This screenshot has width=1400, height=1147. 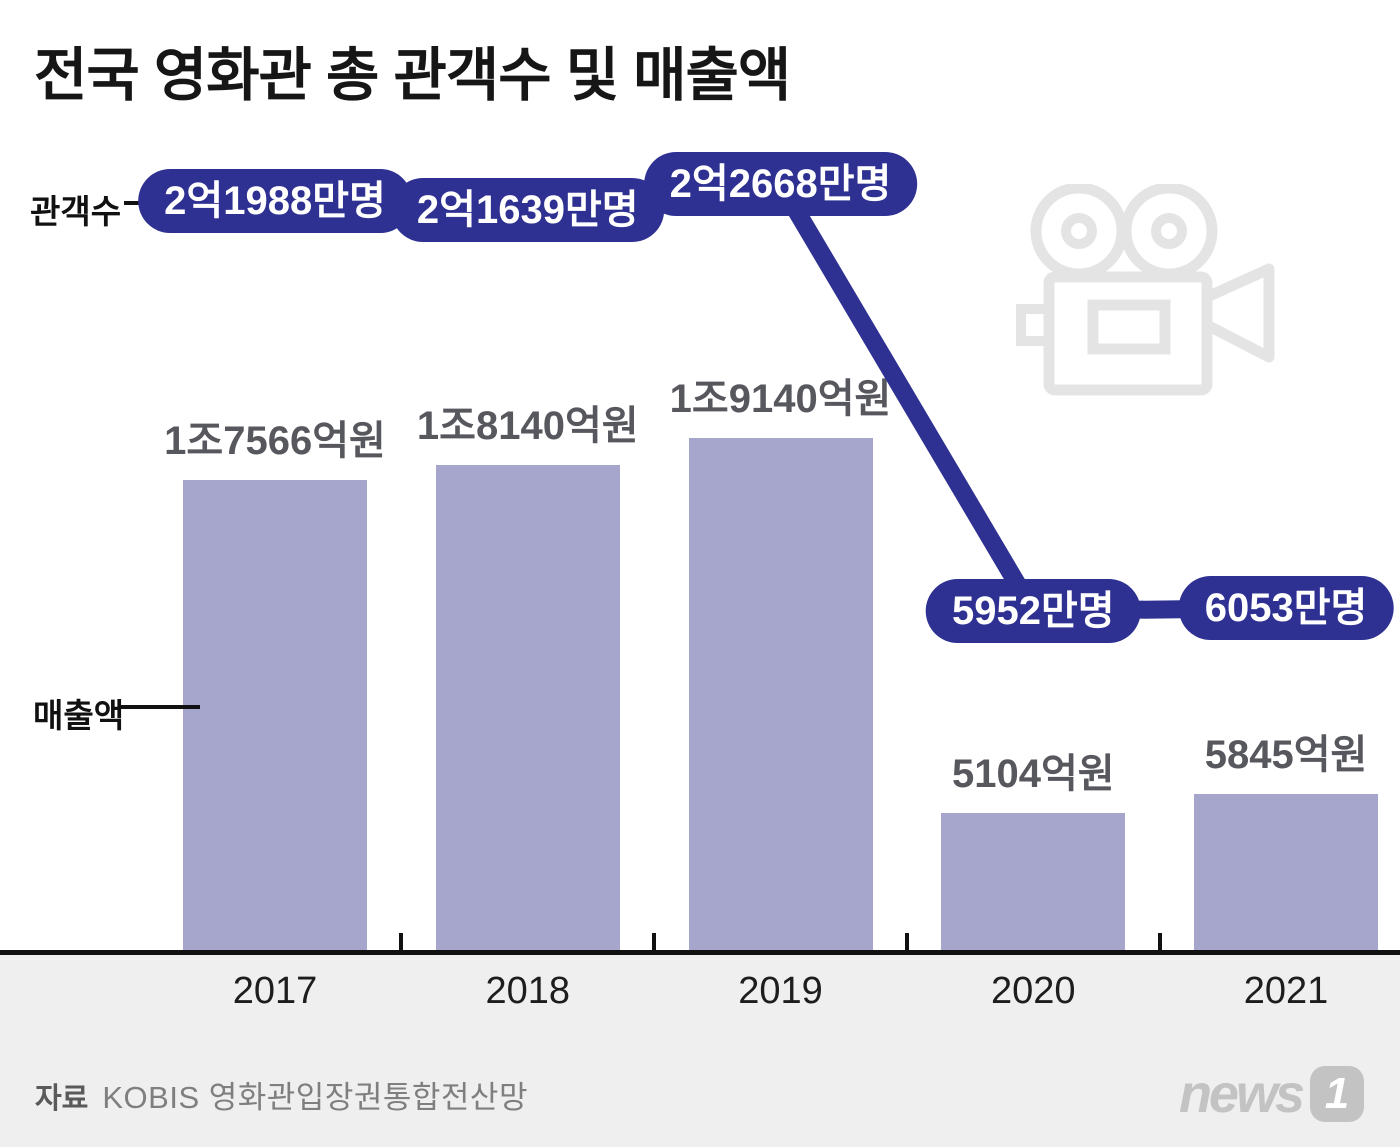 I want to click on revenue-value-label-2017: 1조7566억원, so click(x=275, y=441).